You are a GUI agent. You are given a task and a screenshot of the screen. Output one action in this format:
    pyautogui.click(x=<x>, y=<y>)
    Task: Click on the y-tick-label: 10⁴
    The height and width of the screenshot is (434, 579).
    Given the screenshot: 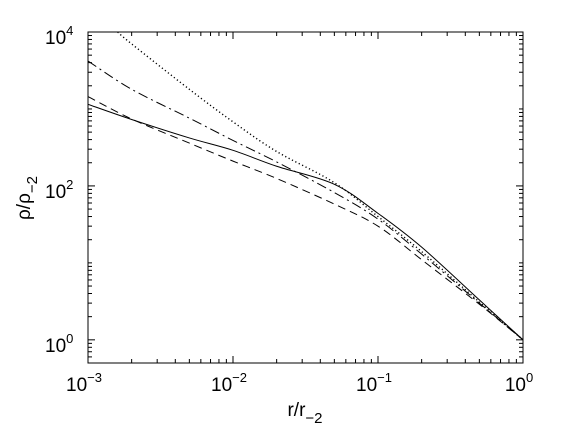 What is the action you would take?
    pyautogui.click(x=59, y=36)
    